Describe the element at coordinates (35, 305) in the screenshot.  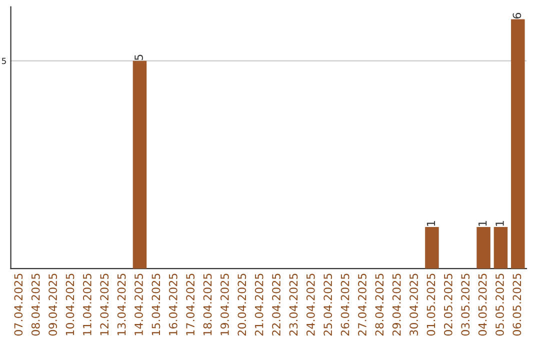
I see `x-tick-label: 08.04.2025` at that location.